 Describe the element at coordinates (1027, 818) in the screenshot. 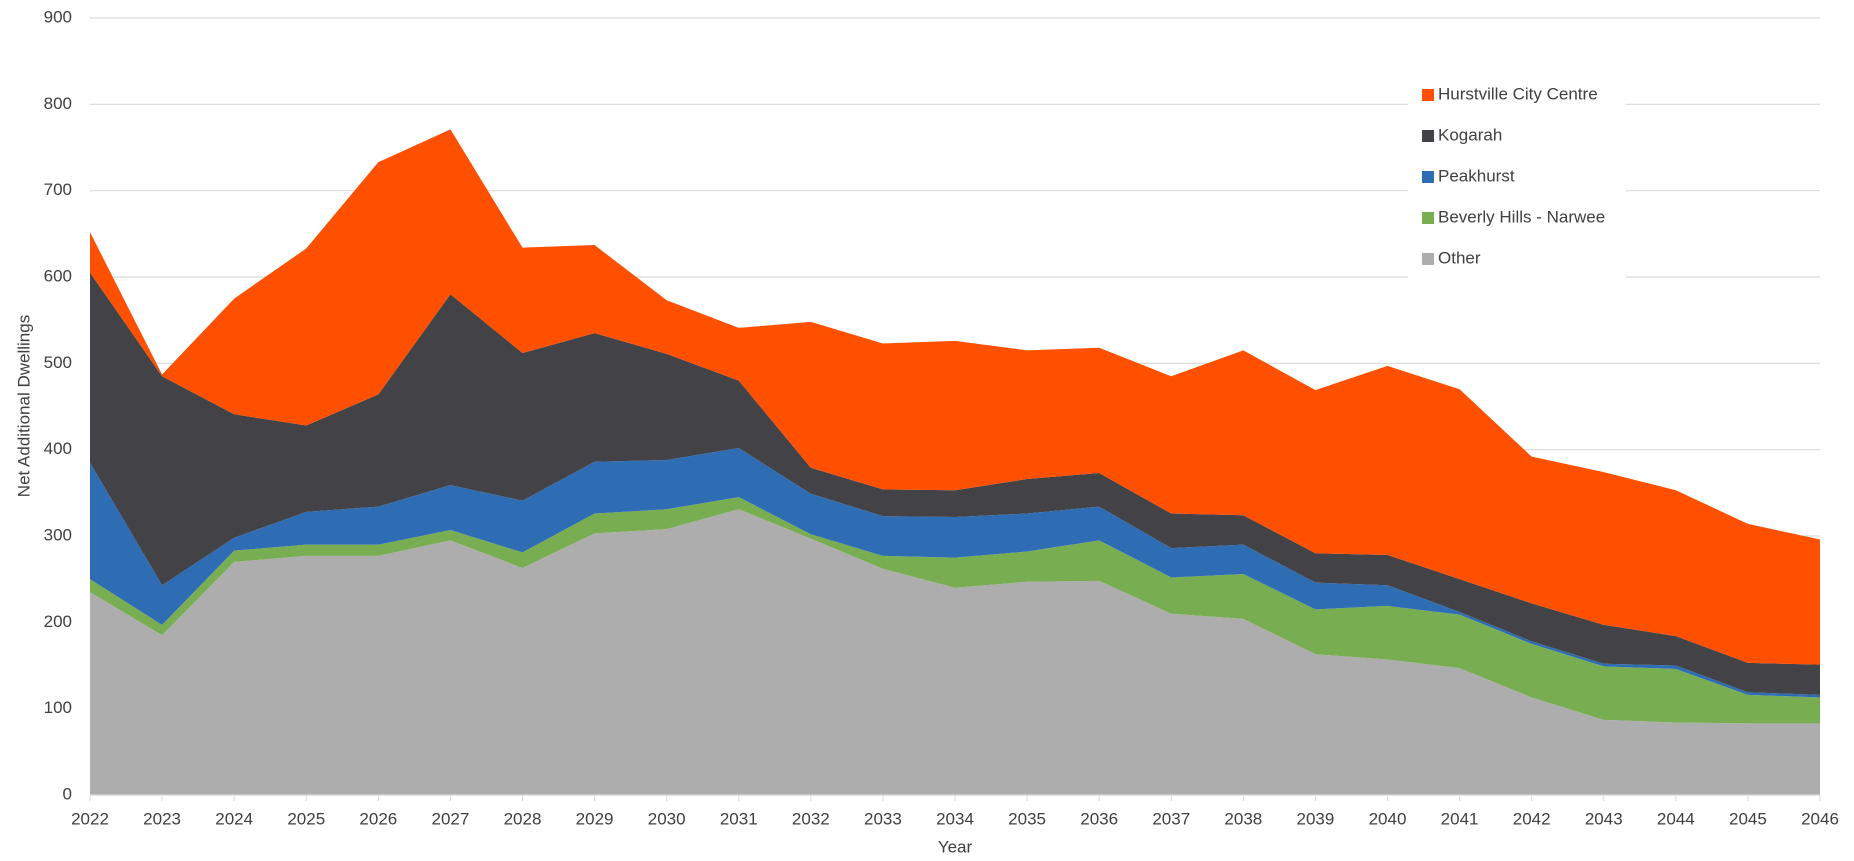

I see `x-tick-label: 2035` at that location.